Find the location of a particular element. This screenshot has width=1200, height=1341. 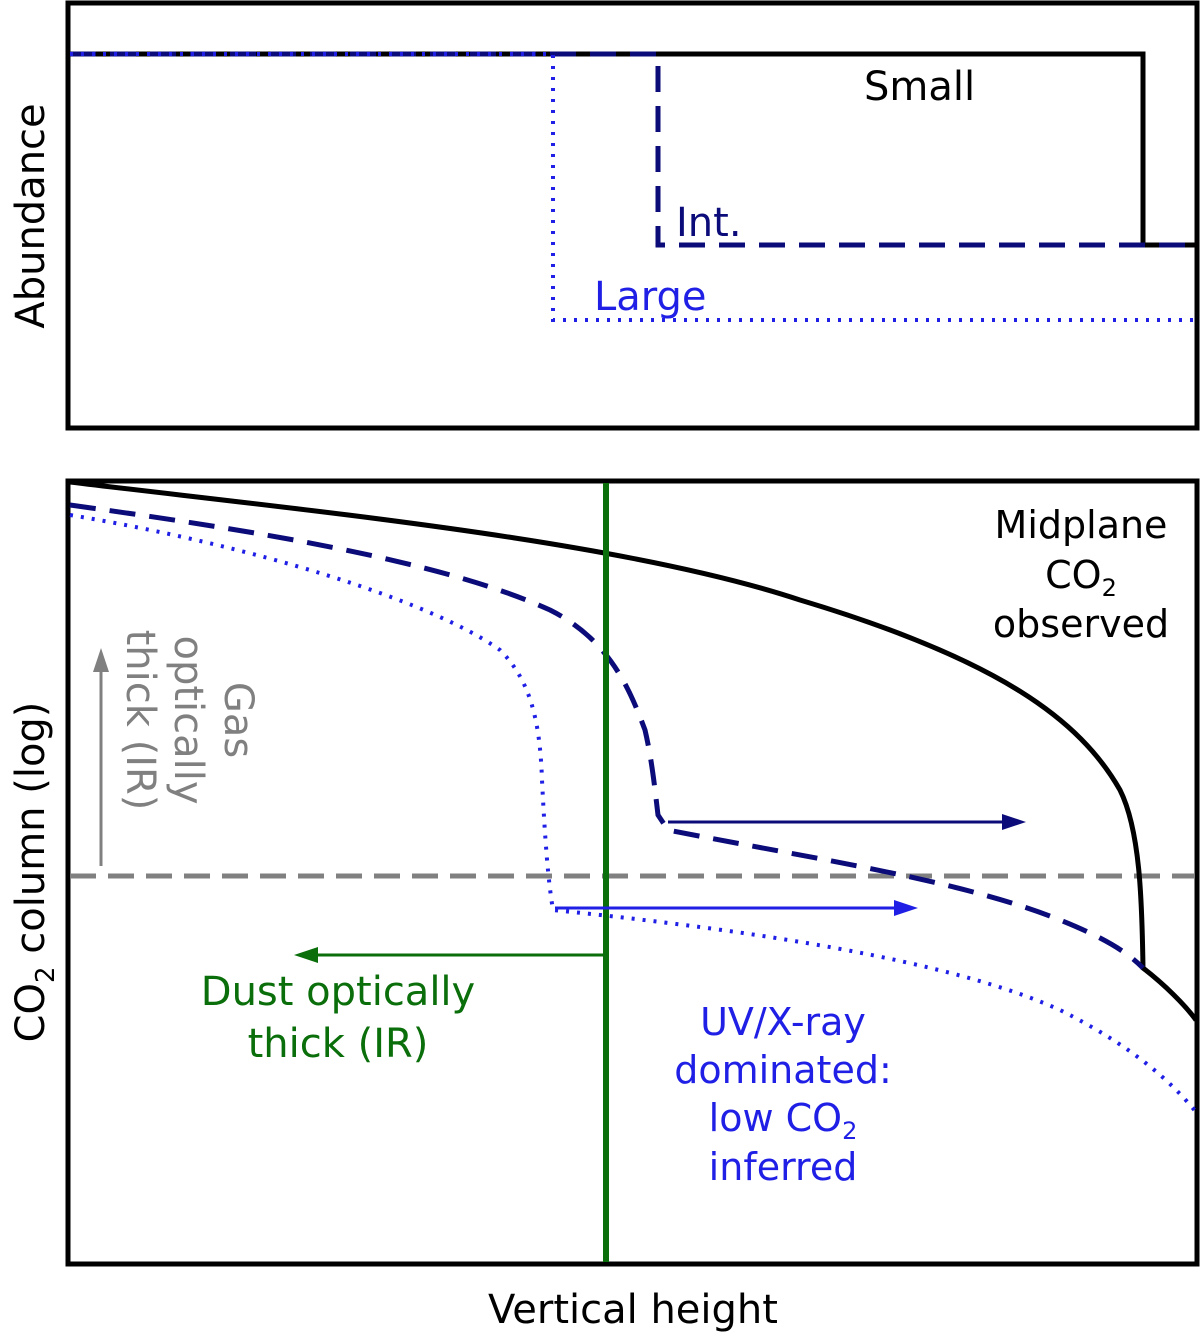

bottom-ylabel-subscript: 2 is located at coordinates (46, 974).